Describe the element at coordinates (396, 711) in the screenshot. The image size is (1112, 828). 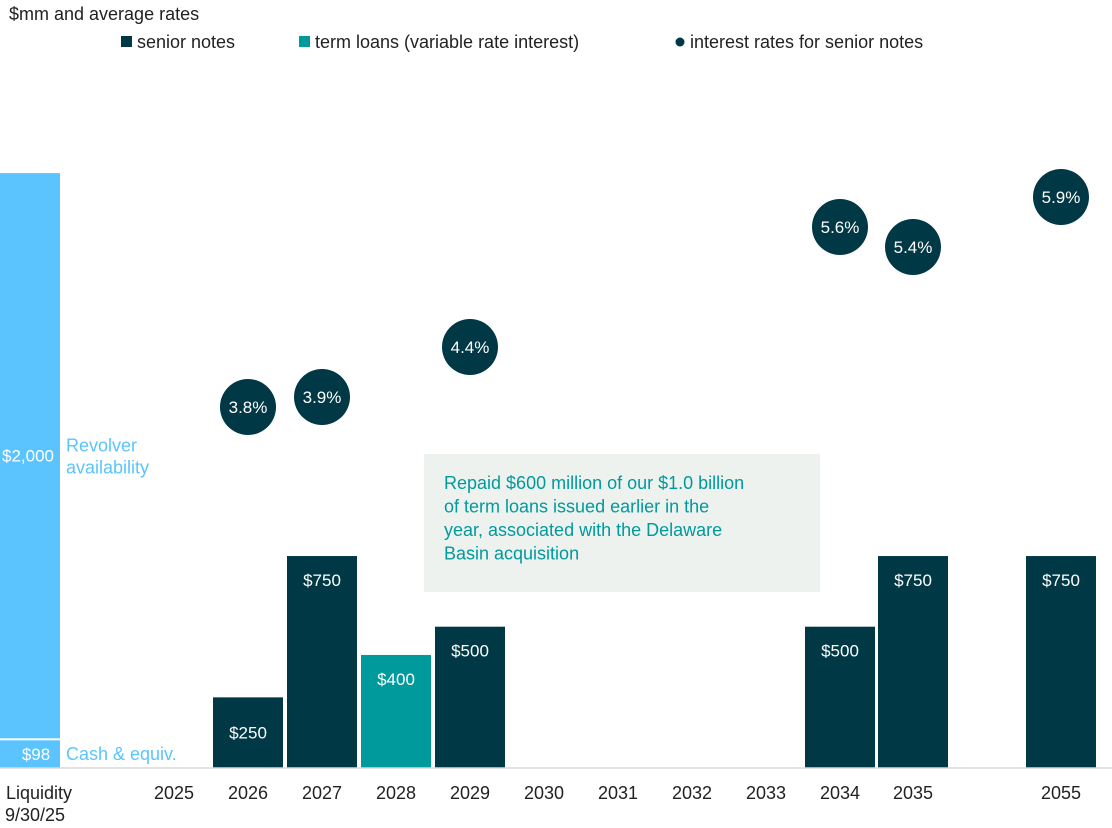
I see `bar-2028` at that location.